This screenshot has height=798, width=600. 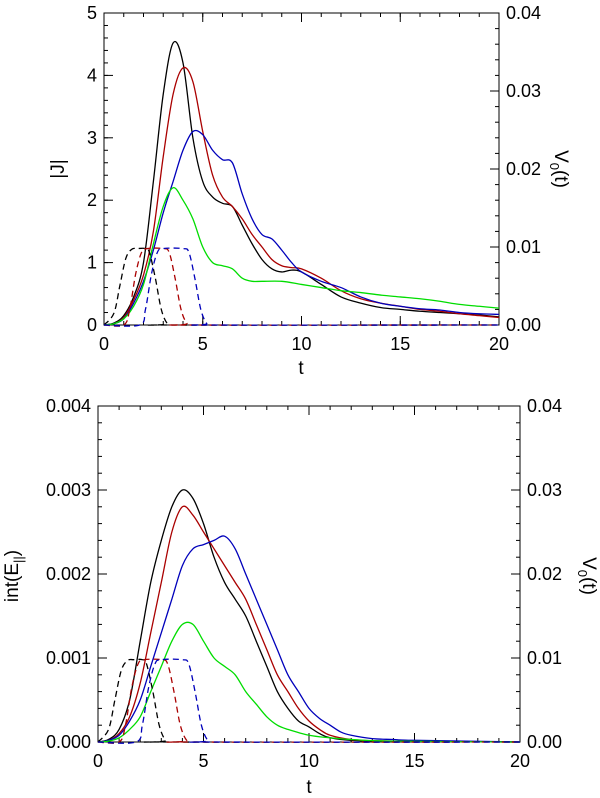 What do you see at coordinates (92, 200) in the screenshot?
I see `y-tick-label: 2` at bounding box center [92, 200].